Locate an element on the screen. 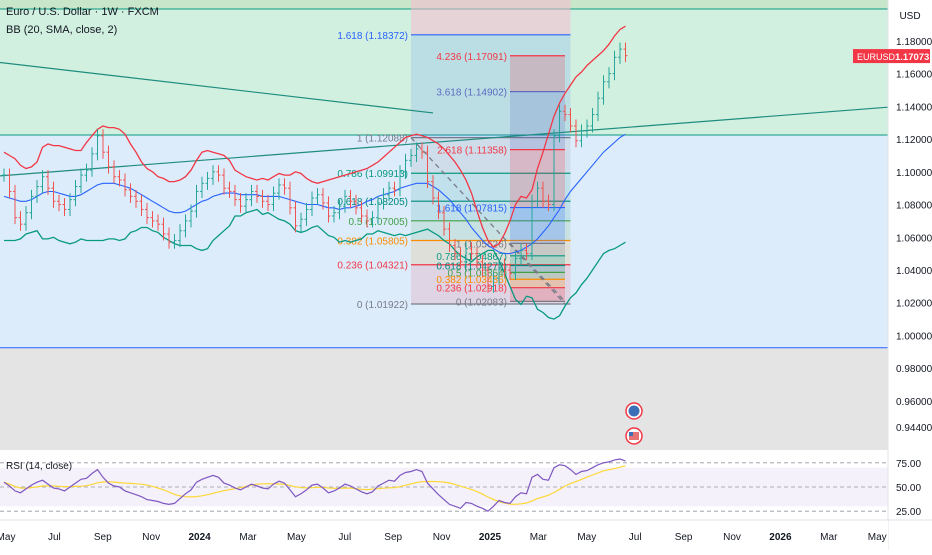 Image resolution: width=932 pixels, height=555 pixels. fib-ext-dashed is located at coordinates (537, 272).